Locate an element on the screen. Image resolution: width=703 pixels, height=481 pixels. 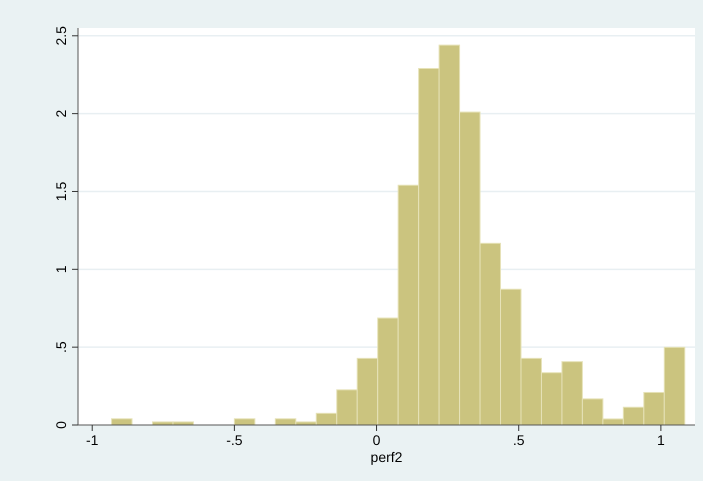
y-tick-label: .5 is located at coordinates (61, 347).